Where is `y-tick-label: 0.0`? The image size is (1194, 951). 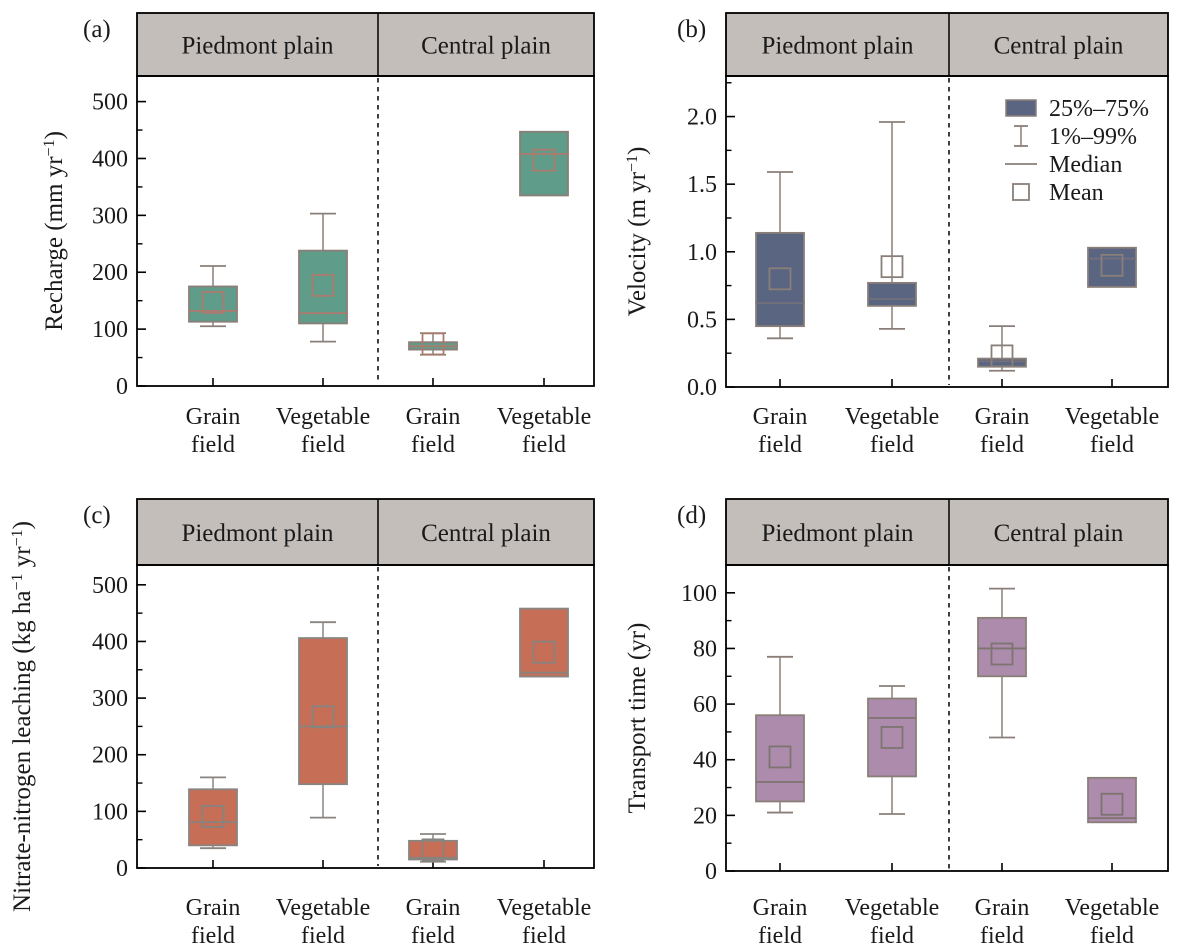
y-tick-label: 0.0 is located at coordinates (702, 388).